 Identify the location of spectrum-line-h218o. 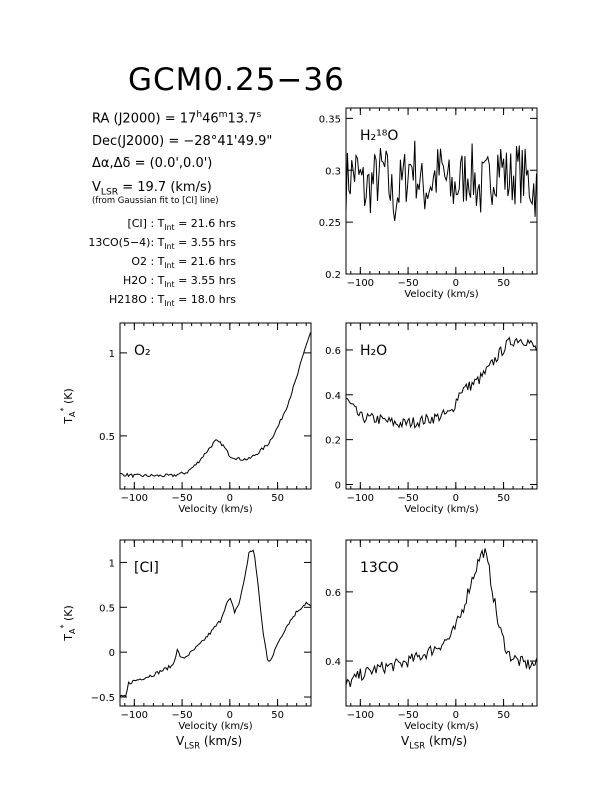
(441, 180).